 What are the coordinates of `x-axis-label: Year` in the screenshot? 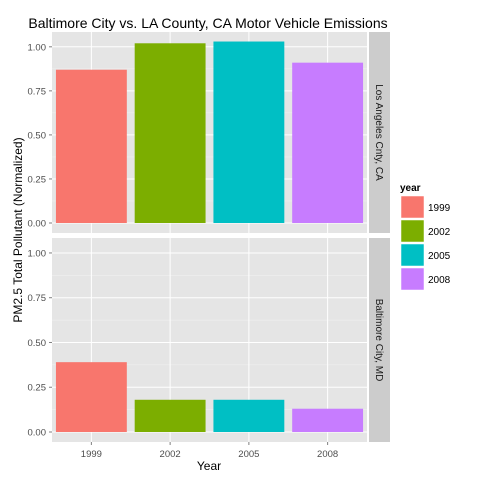 It's located at (209, 466).